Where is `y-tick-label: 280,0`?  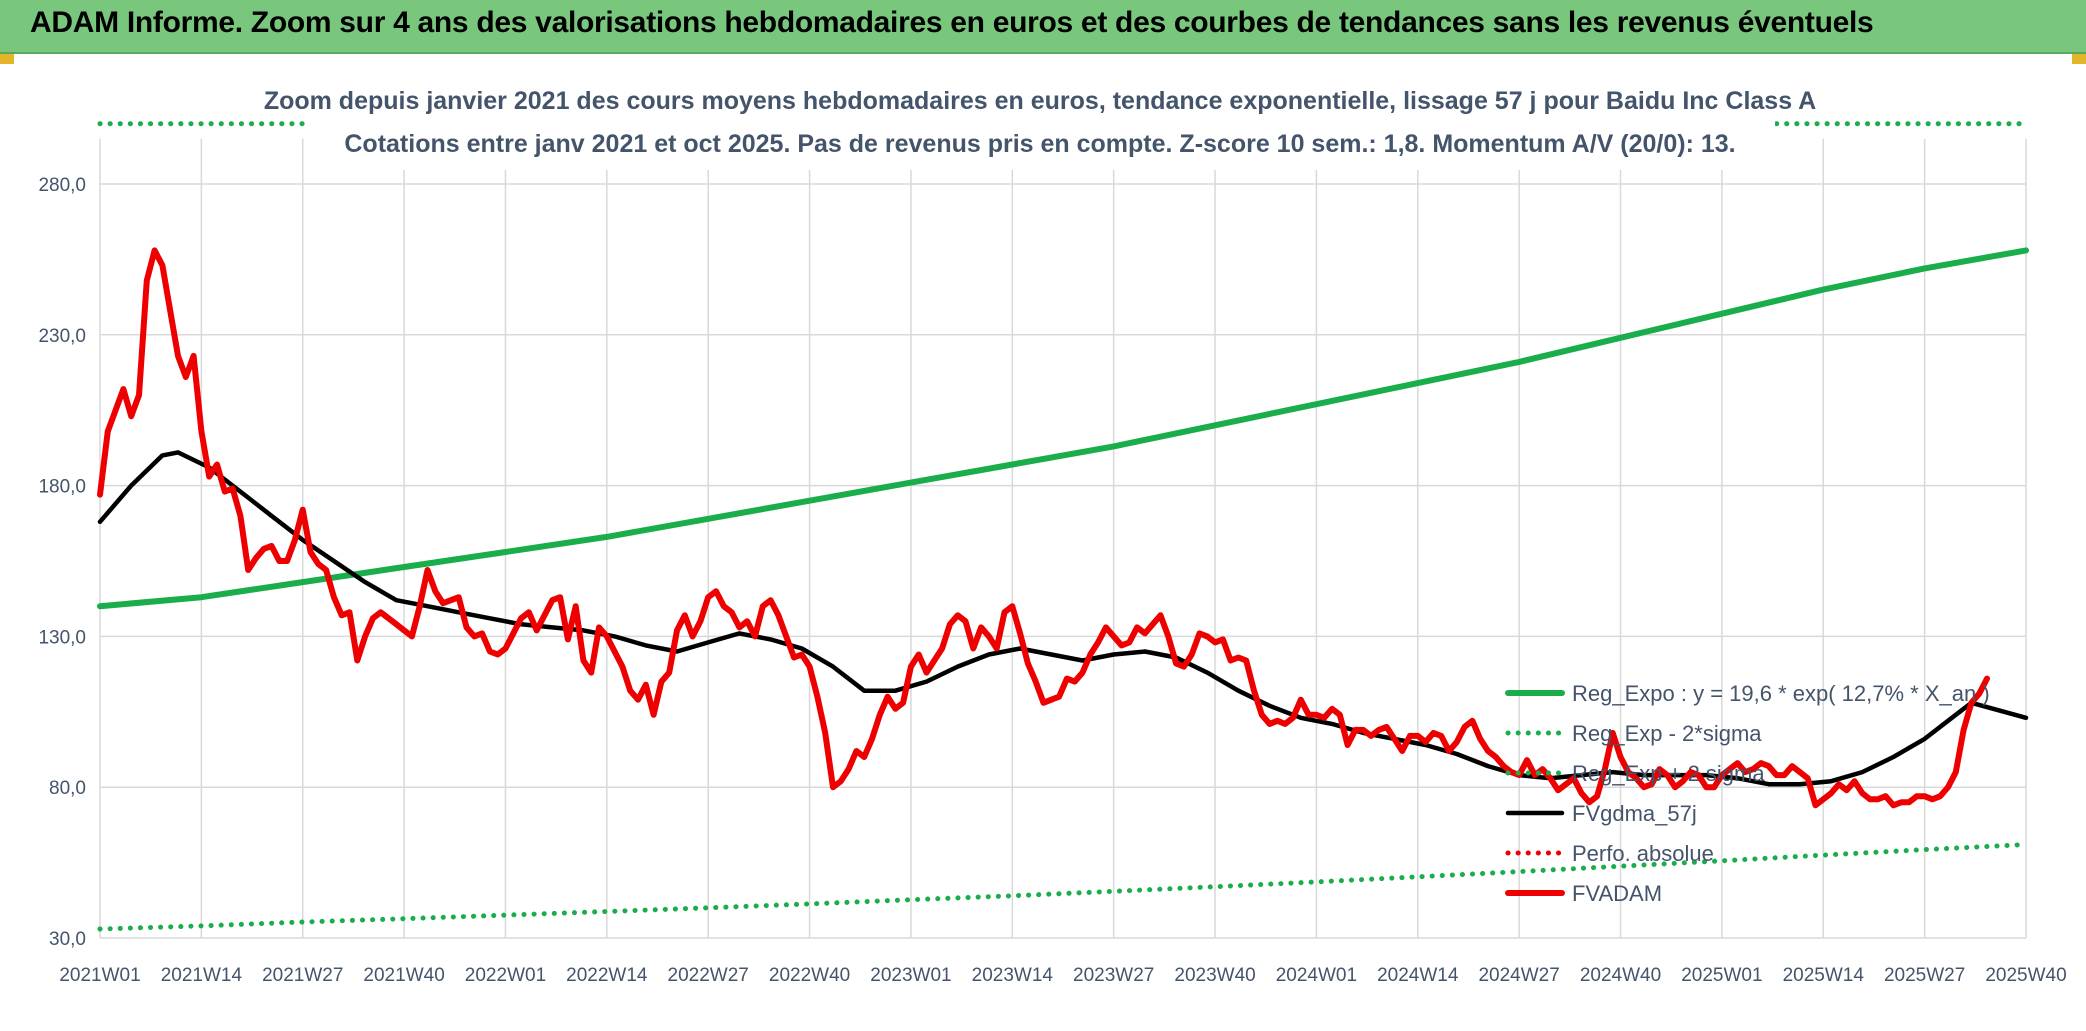 y-tick-label: 280,0 is located at coordinates (62, 185).